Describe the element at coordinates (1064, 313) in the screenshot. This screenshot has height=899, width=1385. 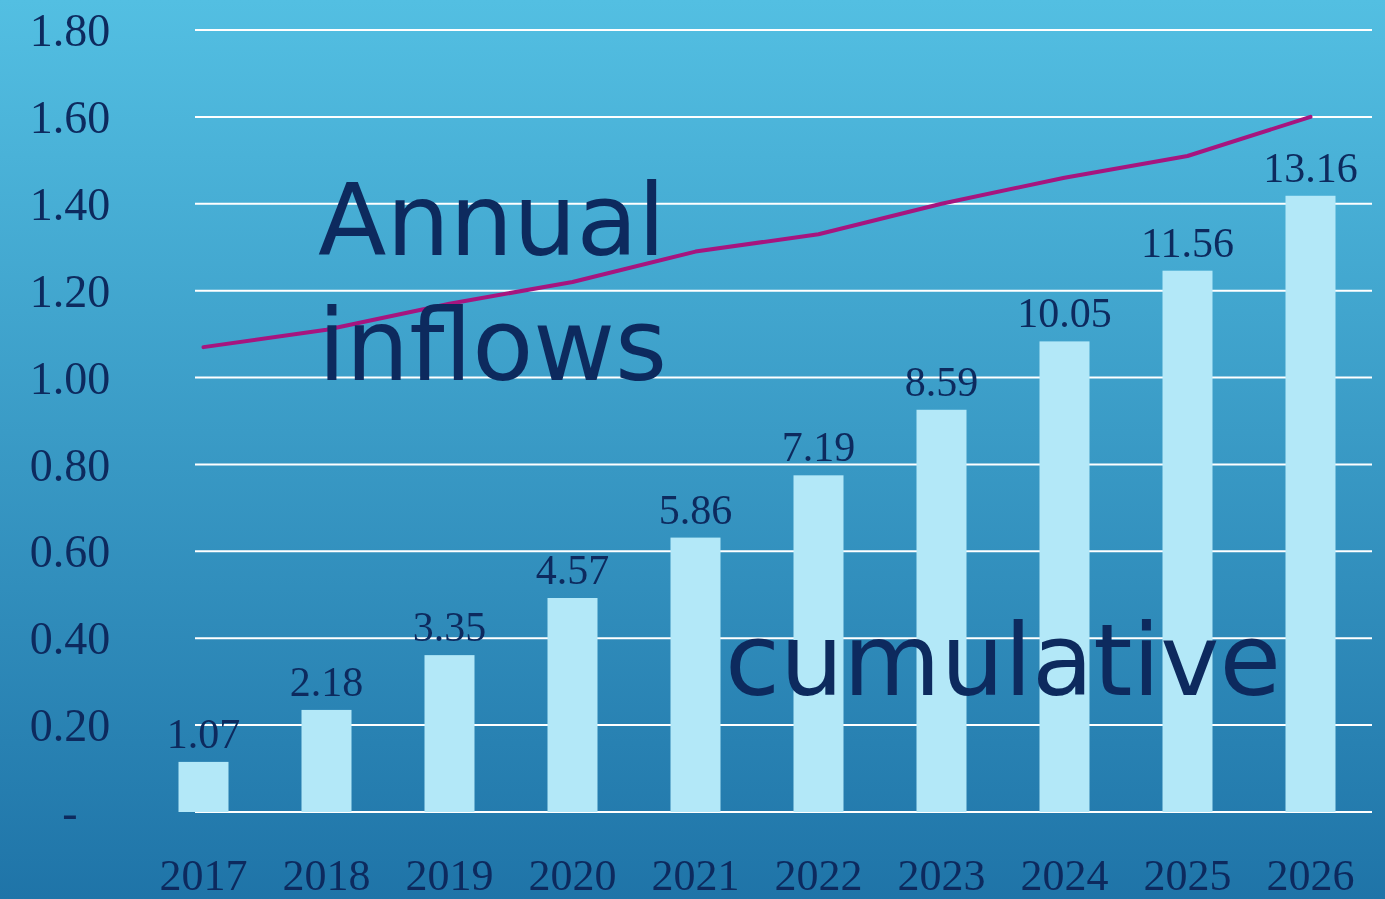
I see `data-label: 10.05` at that location.